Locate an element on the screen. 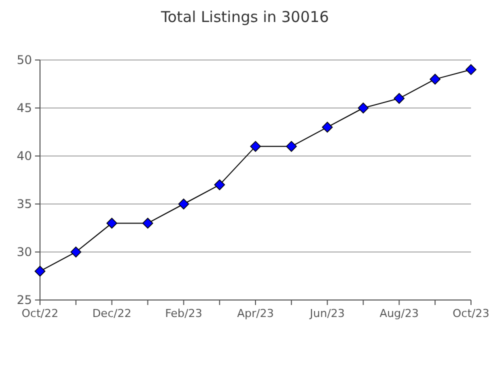 This screenshot has width=490, height=380. x-tick-label: Aug/23 is located at coordinates (399, 313).